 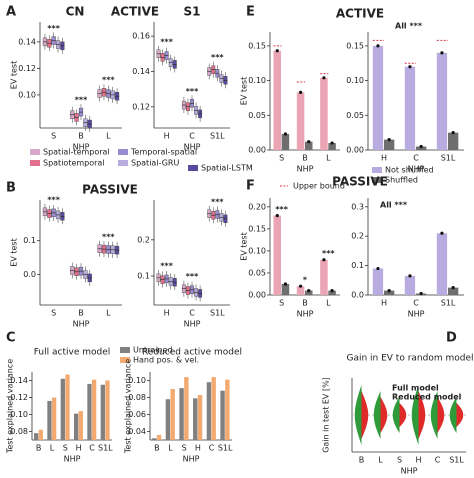 What do you see at coordinates (183, 263) in the screenshot?
I see `panel: NHP H C S1L 0.1 0.2 *** *** ***` at bounding box center [183, 263].